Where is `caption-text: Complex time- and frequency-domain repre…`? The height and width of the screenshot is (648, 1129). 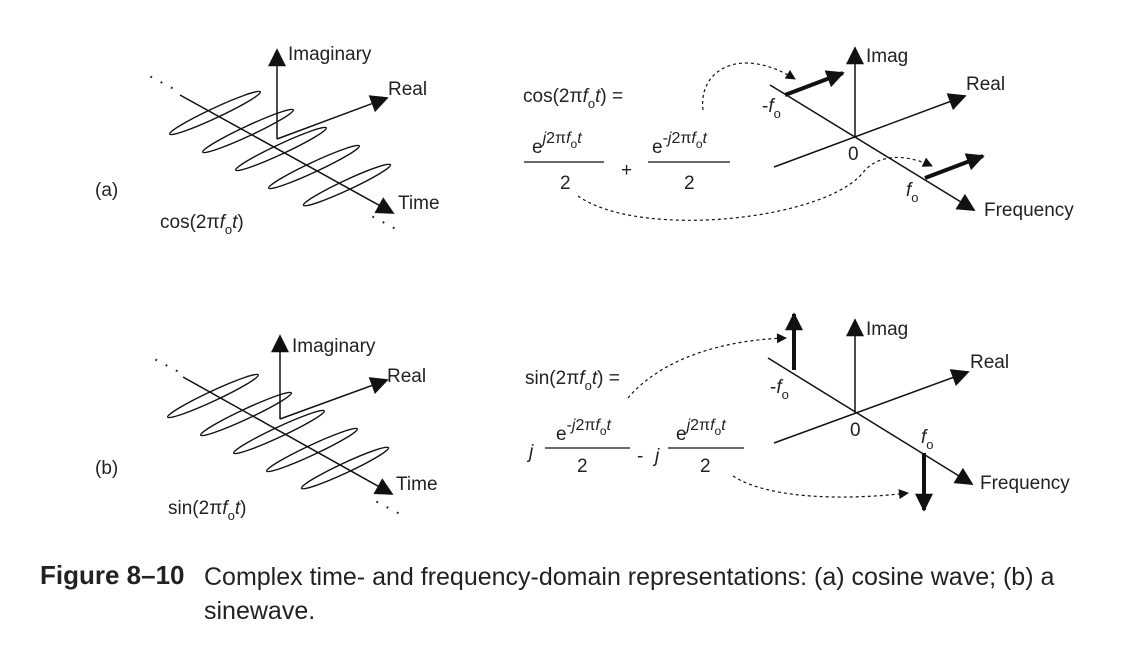 caption-text: Complex time- and frequency-domain repre… is located at coordinates (629, 594).